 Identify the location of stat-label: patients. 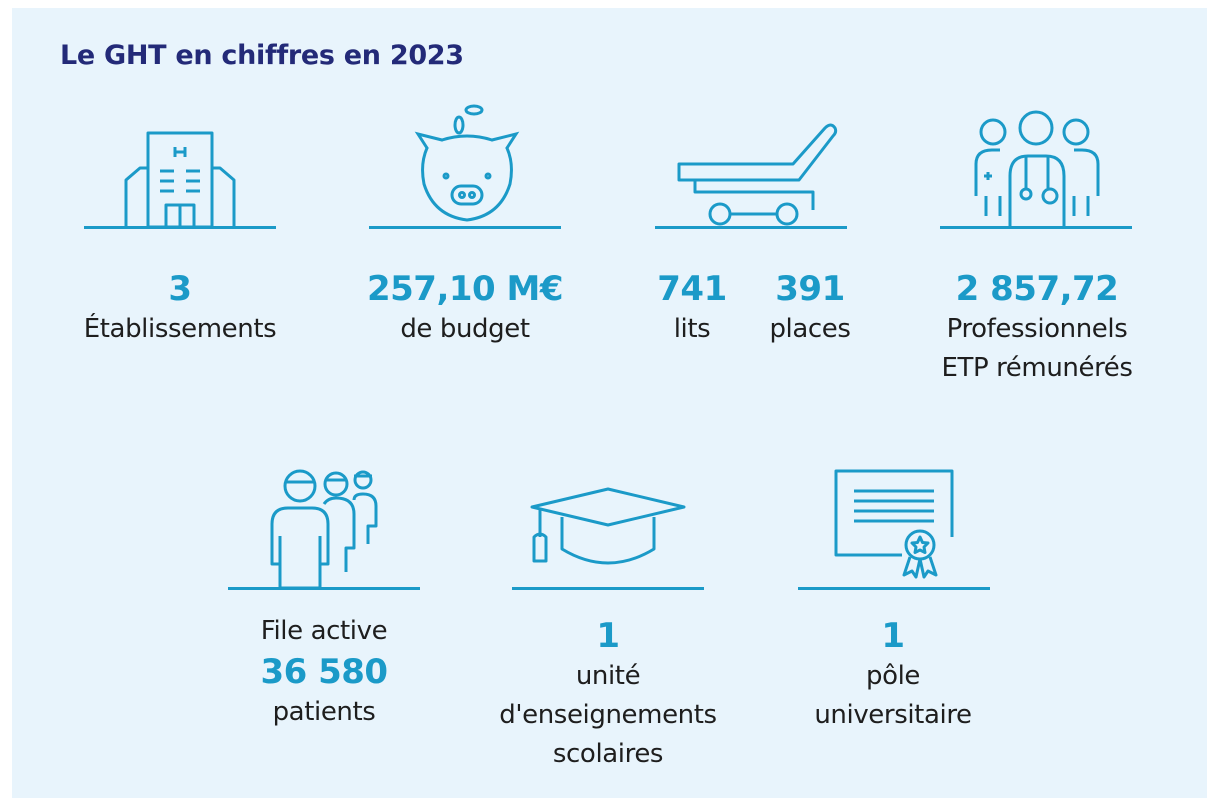
(324, 712).